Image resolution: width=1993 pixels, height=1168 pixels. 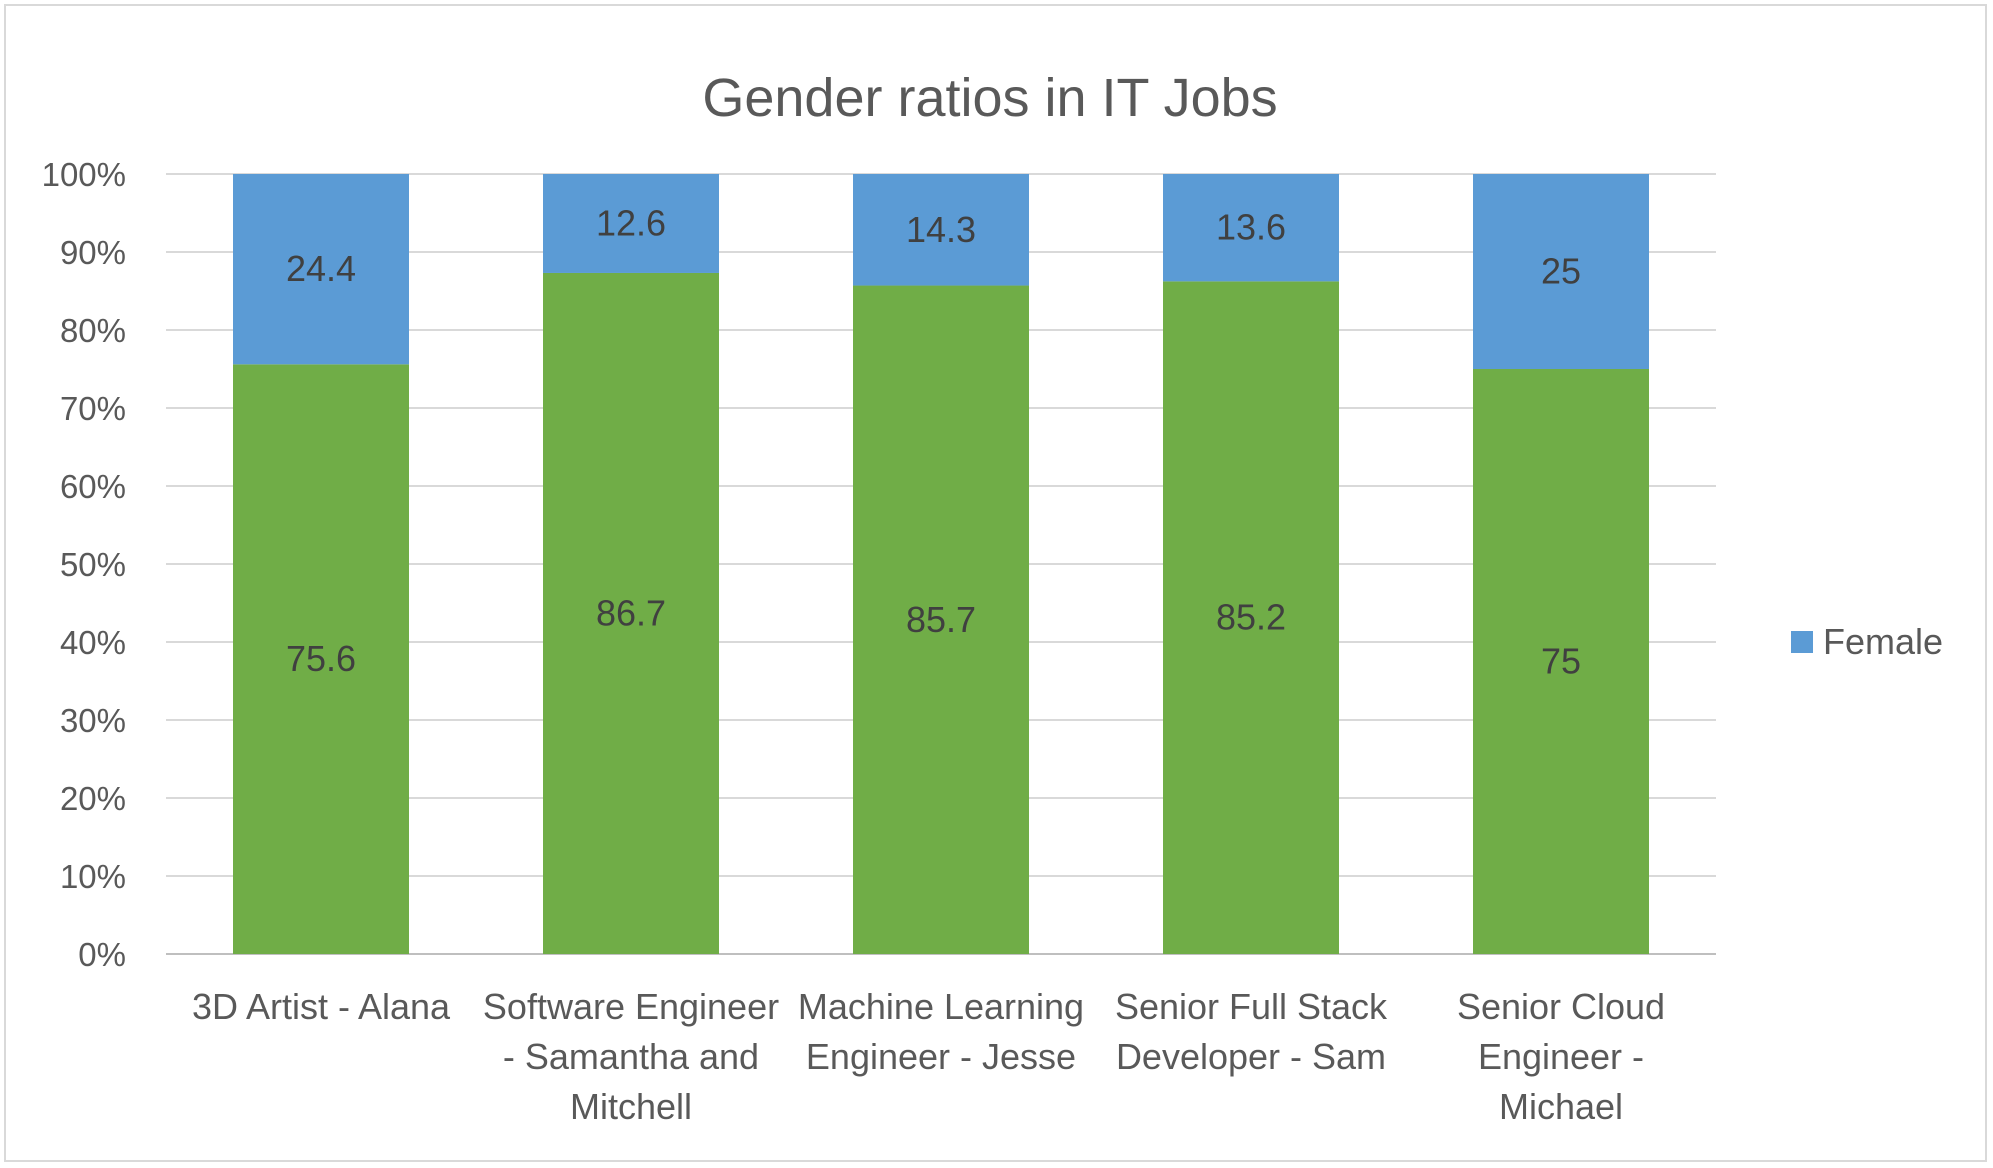 What do you see at coordinates (93, 330) in the screenshot?
I see `y-tick-label: 80%` at bounding box center [93, 330].